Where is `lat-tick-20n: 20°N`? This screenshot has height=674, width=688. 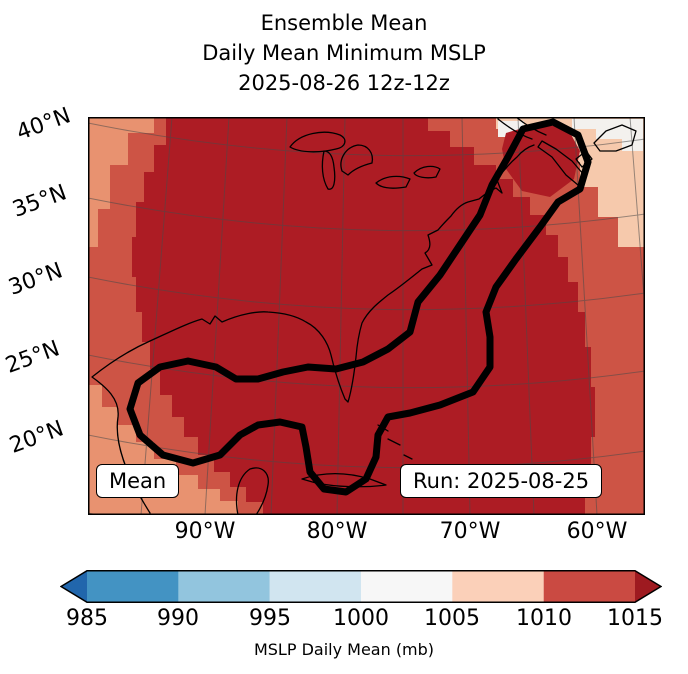 lat-tick-20n: 20°N is located at coordinates (37, 437).